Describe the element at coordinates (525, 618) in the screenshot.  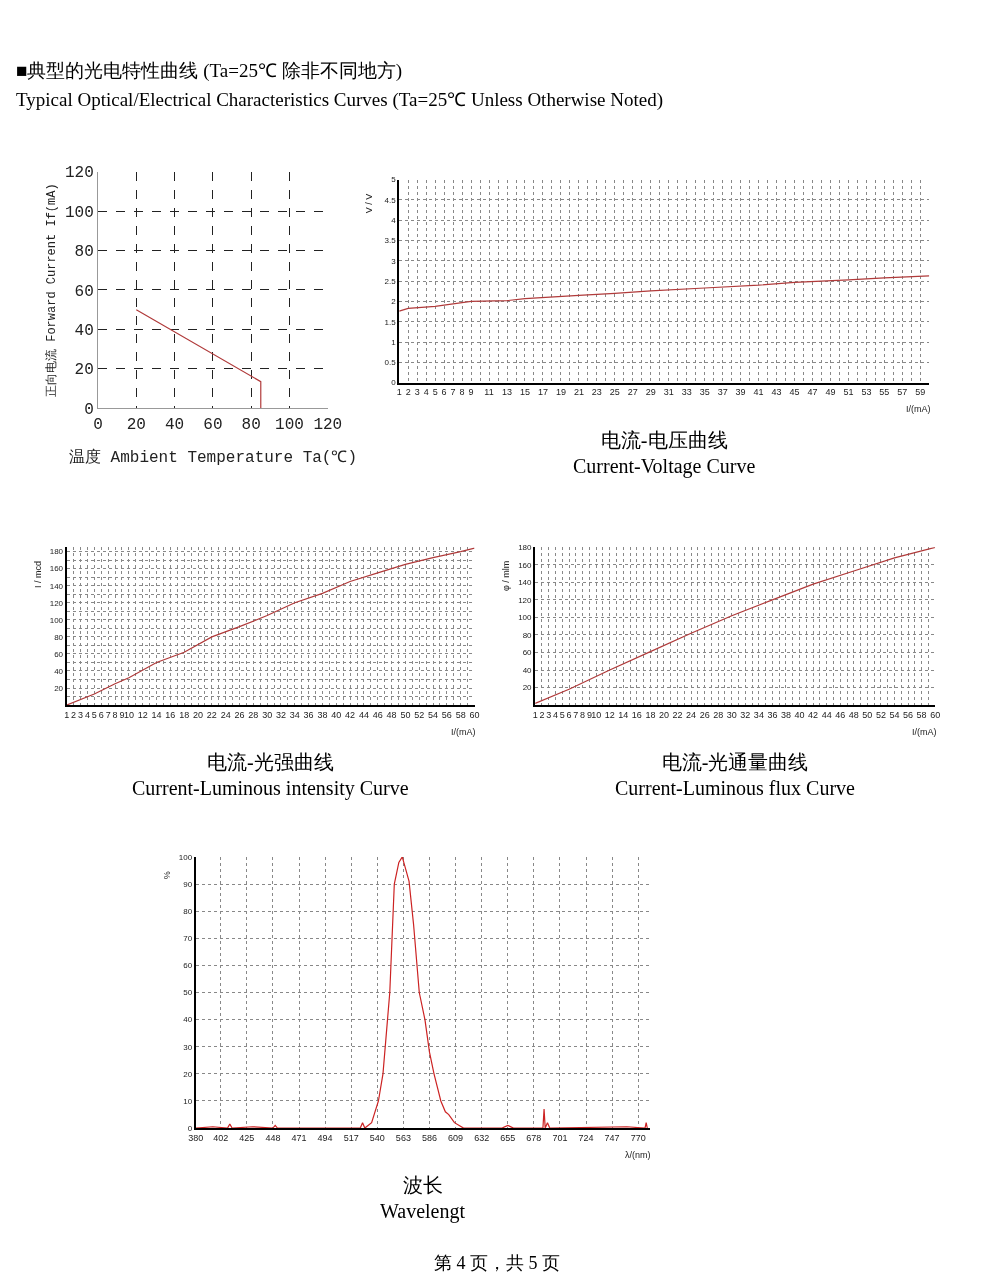
I see `y-tick-label: 100` at that location.